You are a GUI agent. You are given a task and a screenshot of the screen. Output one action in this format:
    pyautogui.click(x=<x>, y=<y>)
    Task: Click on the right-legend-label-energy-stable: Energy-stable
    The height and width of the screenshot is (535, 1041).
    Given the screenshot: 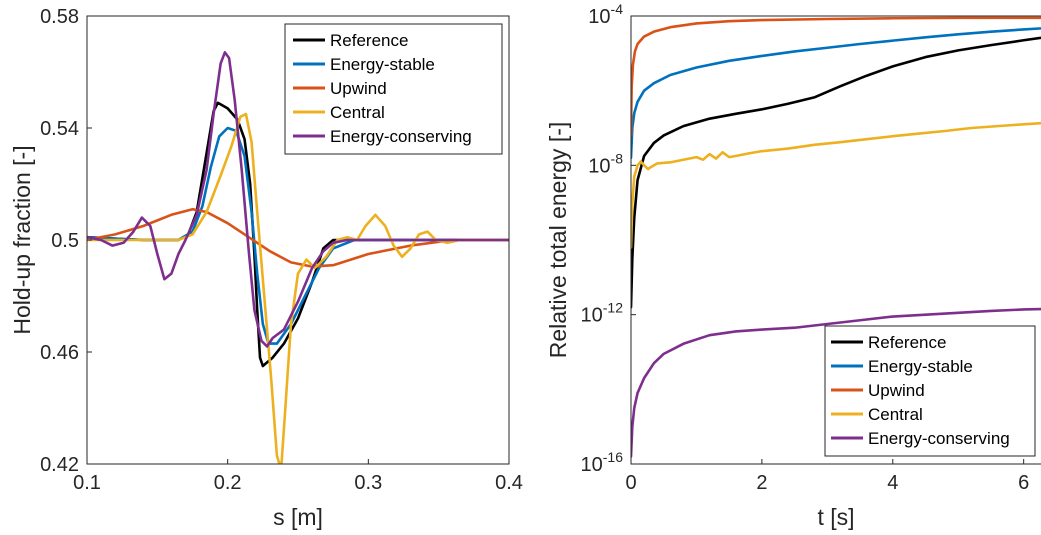 What is the action you would take?
    pyautogui.click(x=920, y=366)
    